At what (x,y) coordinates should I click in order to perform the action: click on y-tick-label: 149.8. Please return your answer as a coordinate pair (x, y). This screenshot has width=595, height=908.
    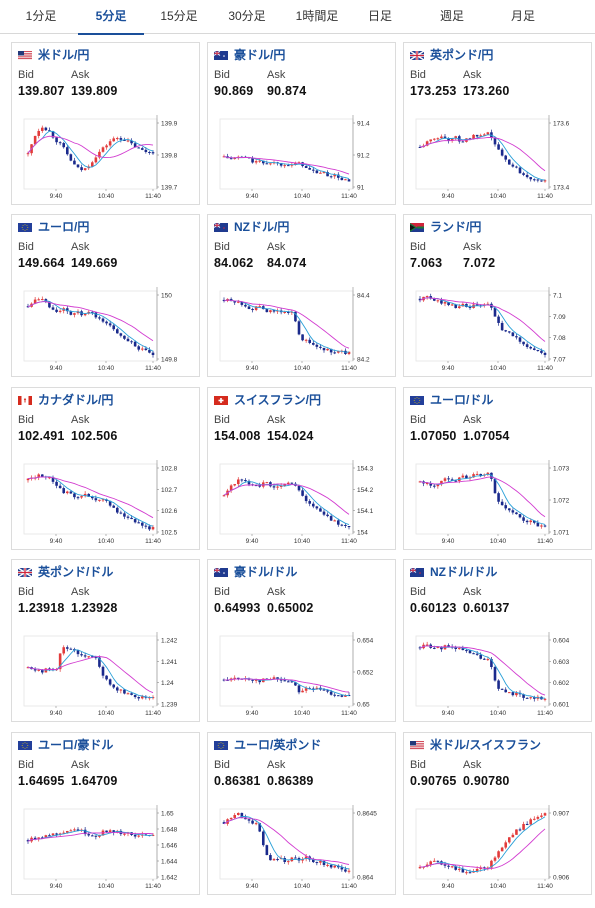
    Looking at the image, I should click on (169, 360).